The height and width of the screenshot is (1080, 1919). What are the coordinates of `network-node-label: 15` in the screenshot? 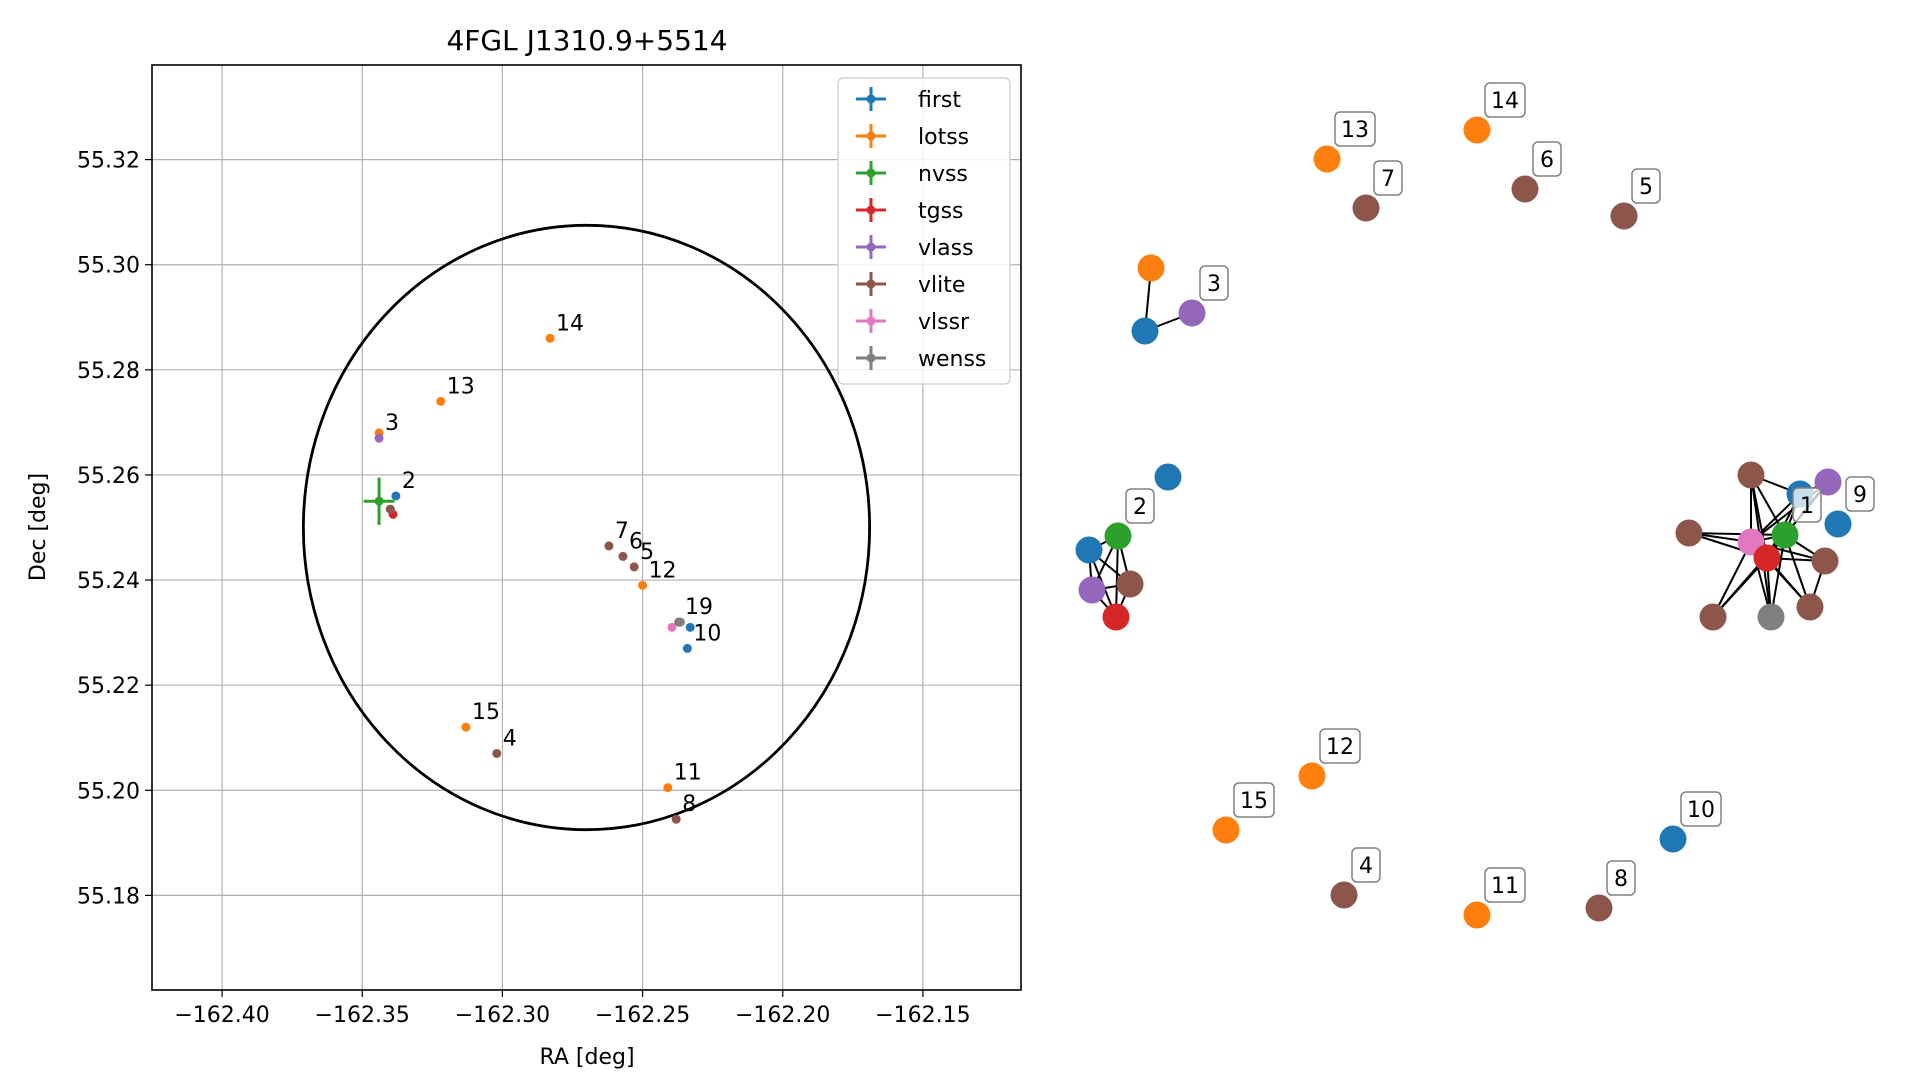 It's located at (1254, 800).